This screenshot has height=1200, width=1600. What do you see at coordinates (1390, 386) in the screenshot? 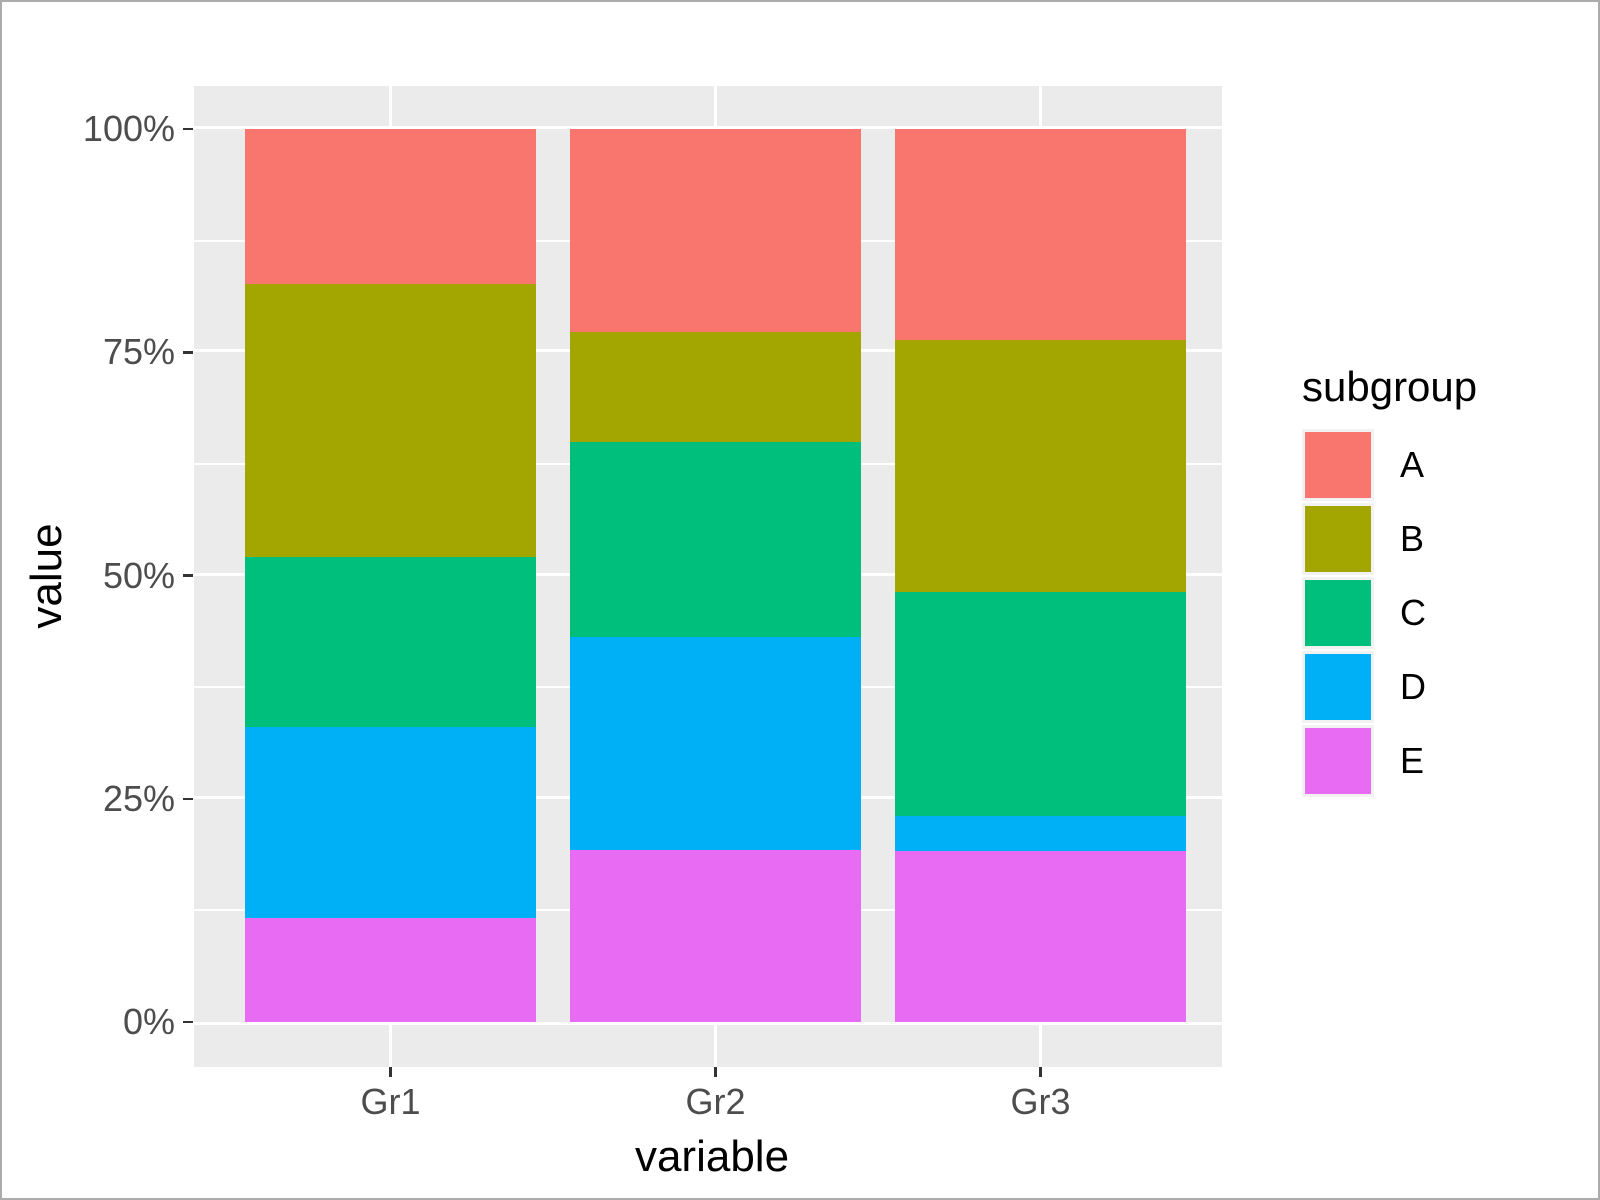
I see `legend-title: subgroup` at bounding box center [1390, 386].